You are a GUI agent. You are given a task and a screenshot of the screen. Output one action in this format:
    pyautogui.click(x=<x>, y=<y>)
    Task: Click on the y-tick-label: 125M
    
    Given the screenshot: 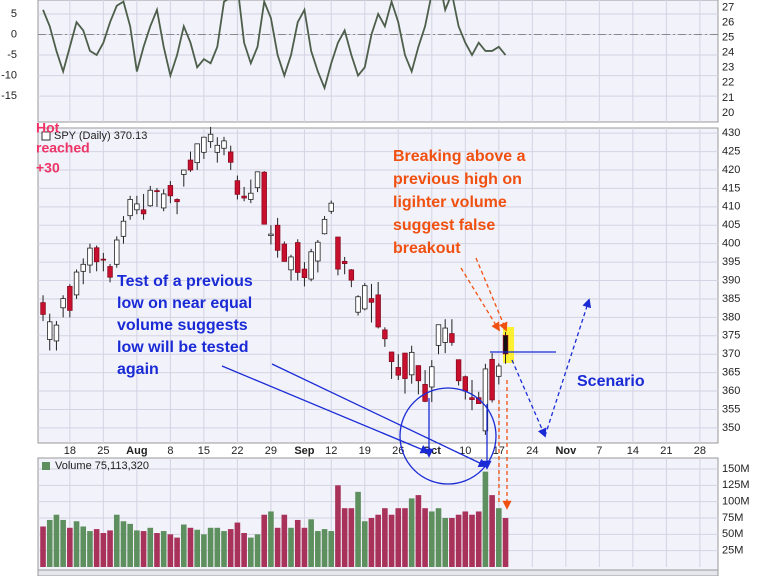 What is the action you would take?
    pyautogui.click(x=736, y=485)
    